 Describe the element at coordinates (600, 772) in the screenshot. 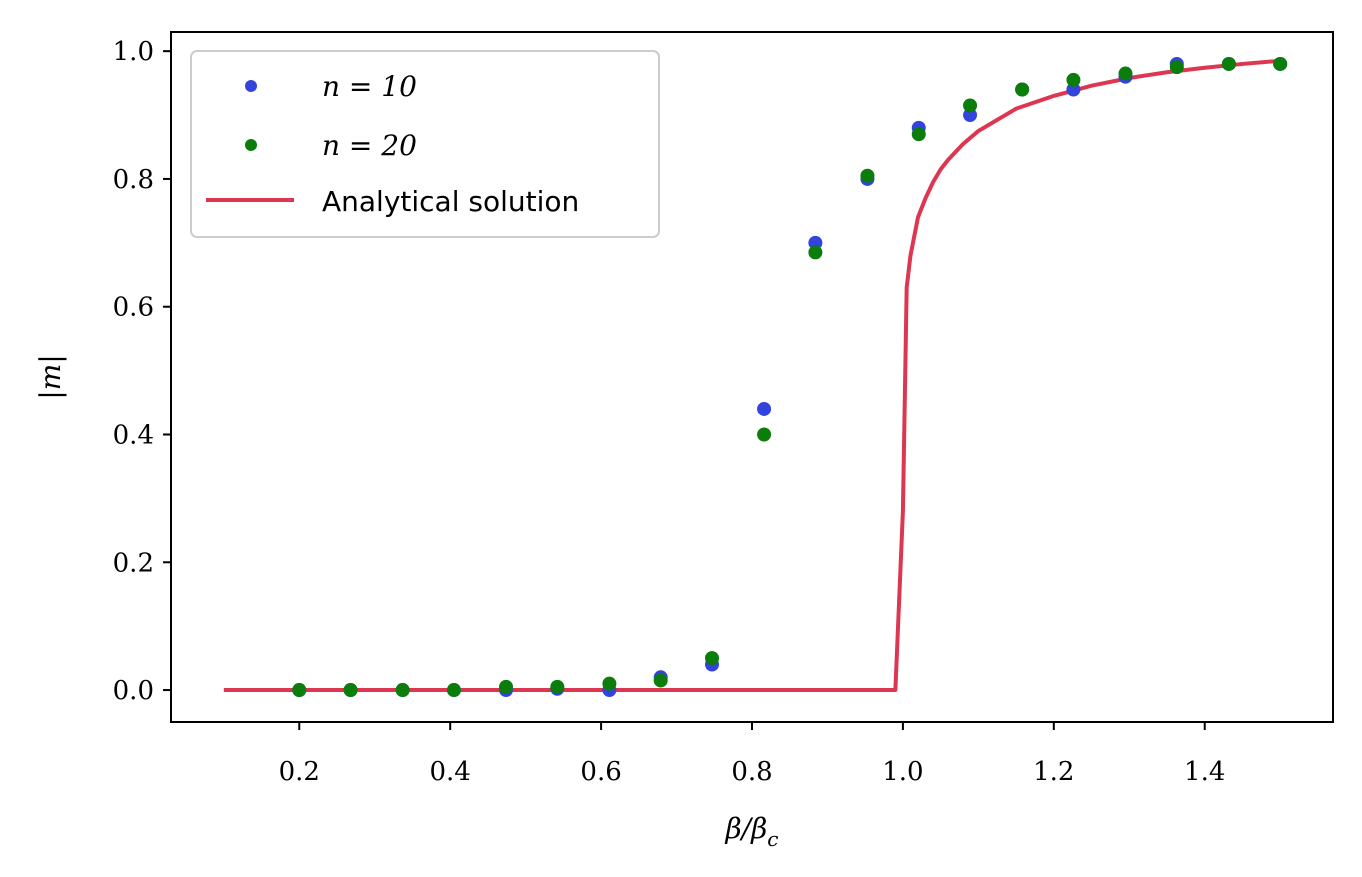

I see `x-tick-label: 0.6` at that location.